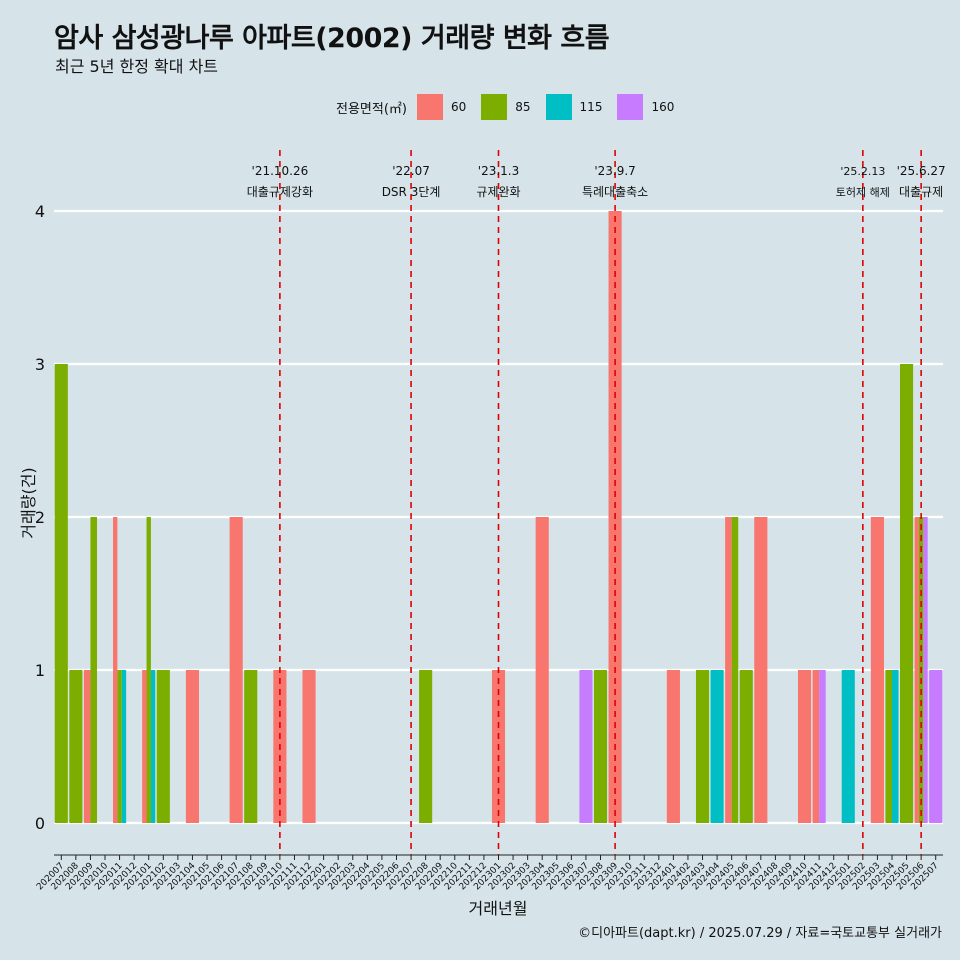 This screenshot has height=960, width=960. Describe the element at coordinates (863, 192) in the screenshot. I see `event-label-202502: 토허제 해제` at that location.